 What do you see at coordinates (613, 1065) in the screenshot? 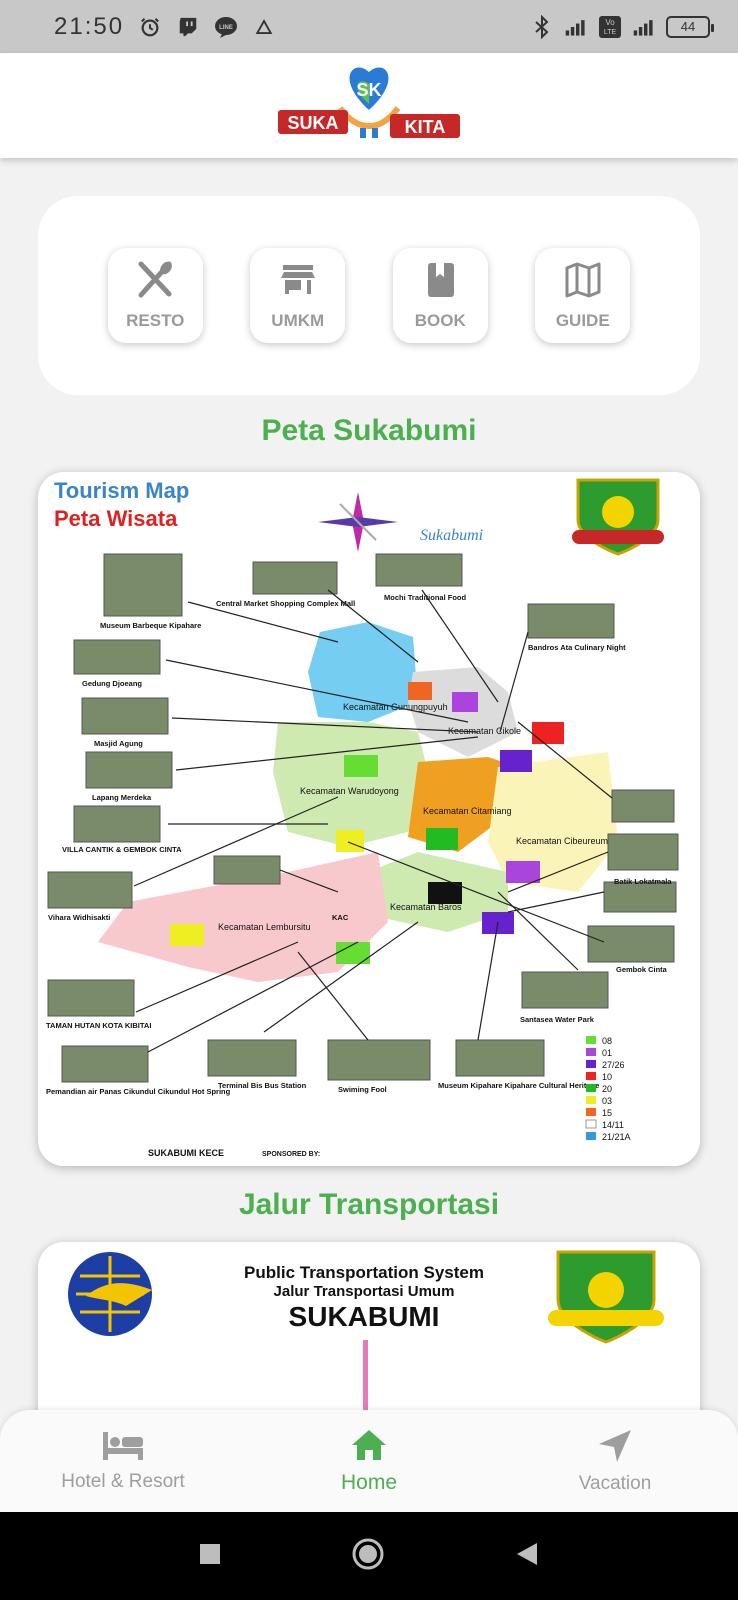
I see `legend-item: 27/26` at bounding box center [613, 1065].